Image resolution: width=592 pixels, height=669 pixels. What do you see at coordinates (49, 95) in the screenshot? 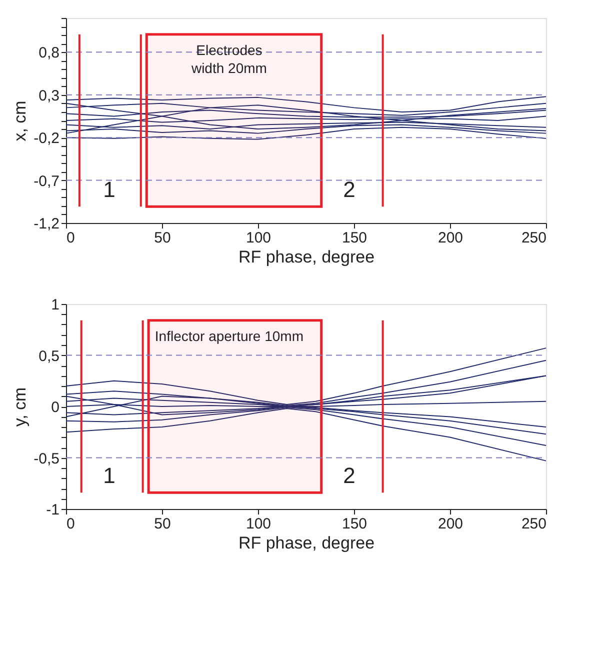
I see `y-tick-label: 0,3` at bounding box center [49, 95].